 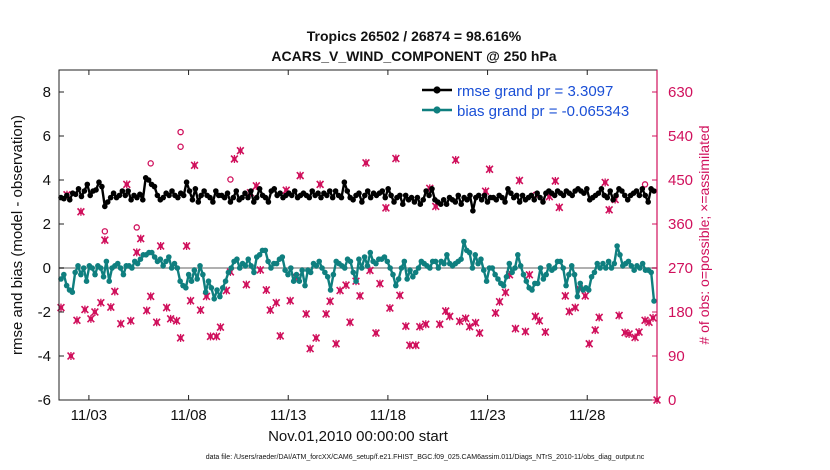 I want to click on y-tick-label: 8, so click(x=47, y=92).